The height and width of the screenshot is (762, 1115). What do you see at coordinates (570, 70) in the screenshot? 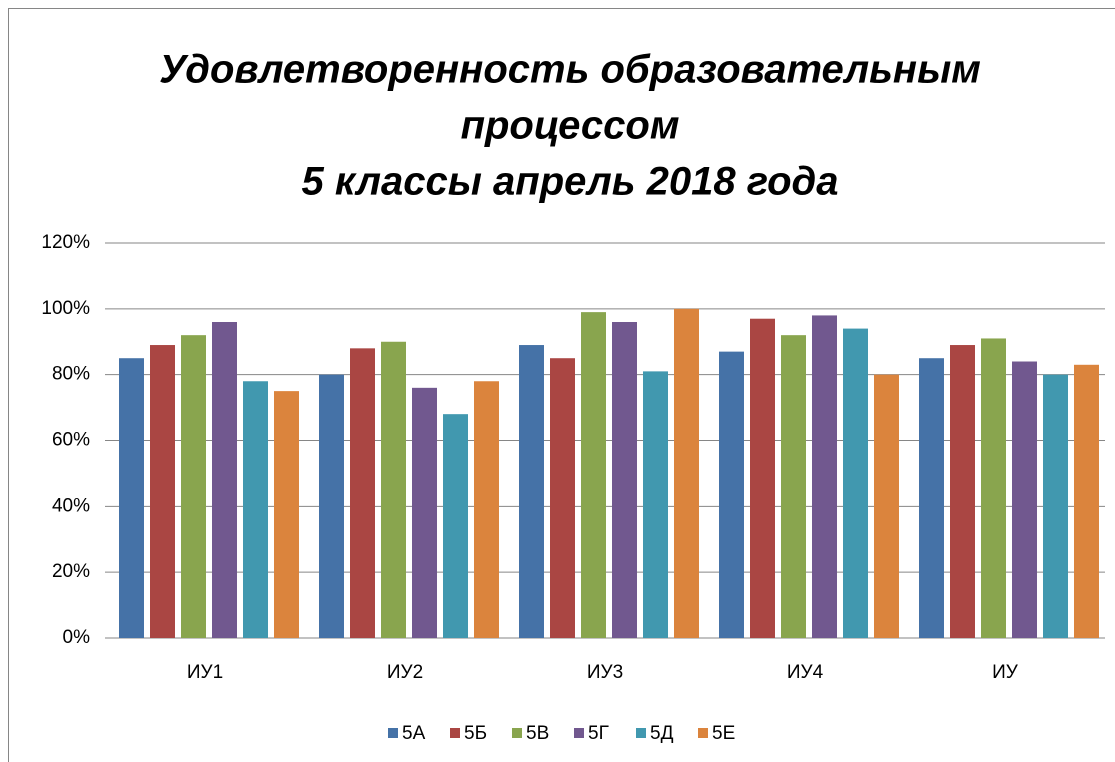
I see `chart-title: Удовлетворенность образовательным` at bounding box center [570, 70].